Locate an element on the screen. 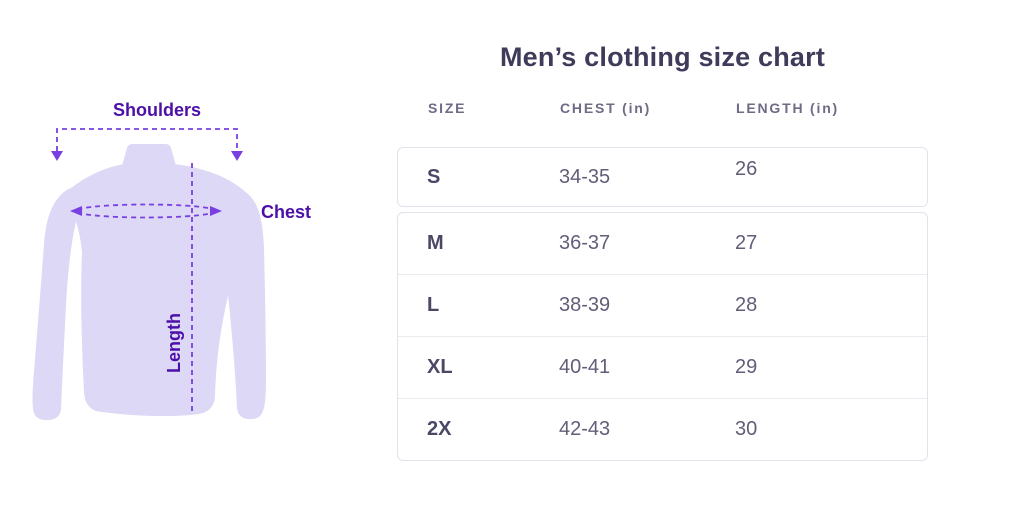 Image resolution: width=1024 pixels, height=514 pixels. chest-cell: 42-43 is located at coordinates (585, 429).